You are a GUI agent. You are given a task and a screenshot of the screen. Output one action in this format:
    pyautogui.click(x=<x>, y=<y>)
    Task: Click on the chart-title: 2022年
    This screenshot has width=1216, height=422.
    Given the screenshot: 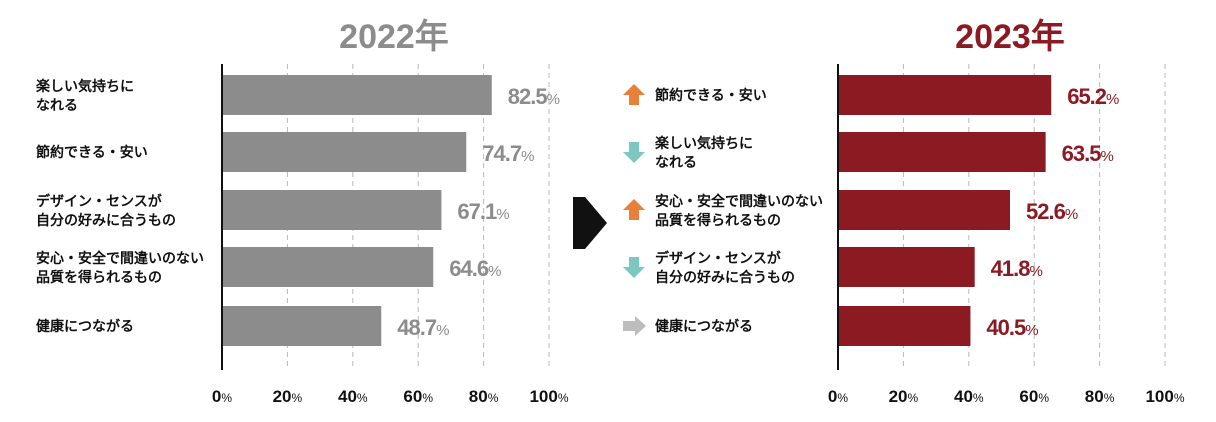 What is the action you would take?
    pyautogui.click(x=394, y=37)
    